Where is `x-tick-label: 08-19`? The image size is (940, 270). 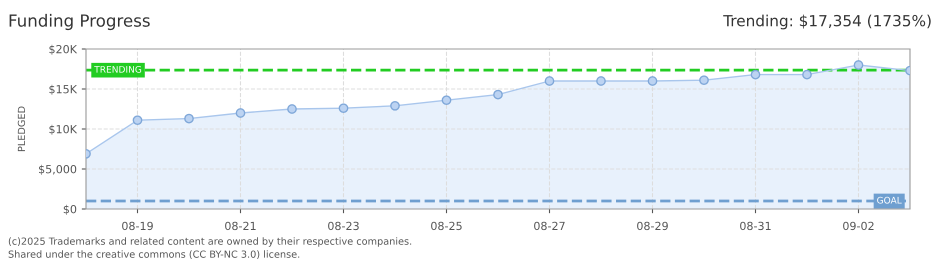
x-tick-label: 08-19 is located at coordinates (137, 226).